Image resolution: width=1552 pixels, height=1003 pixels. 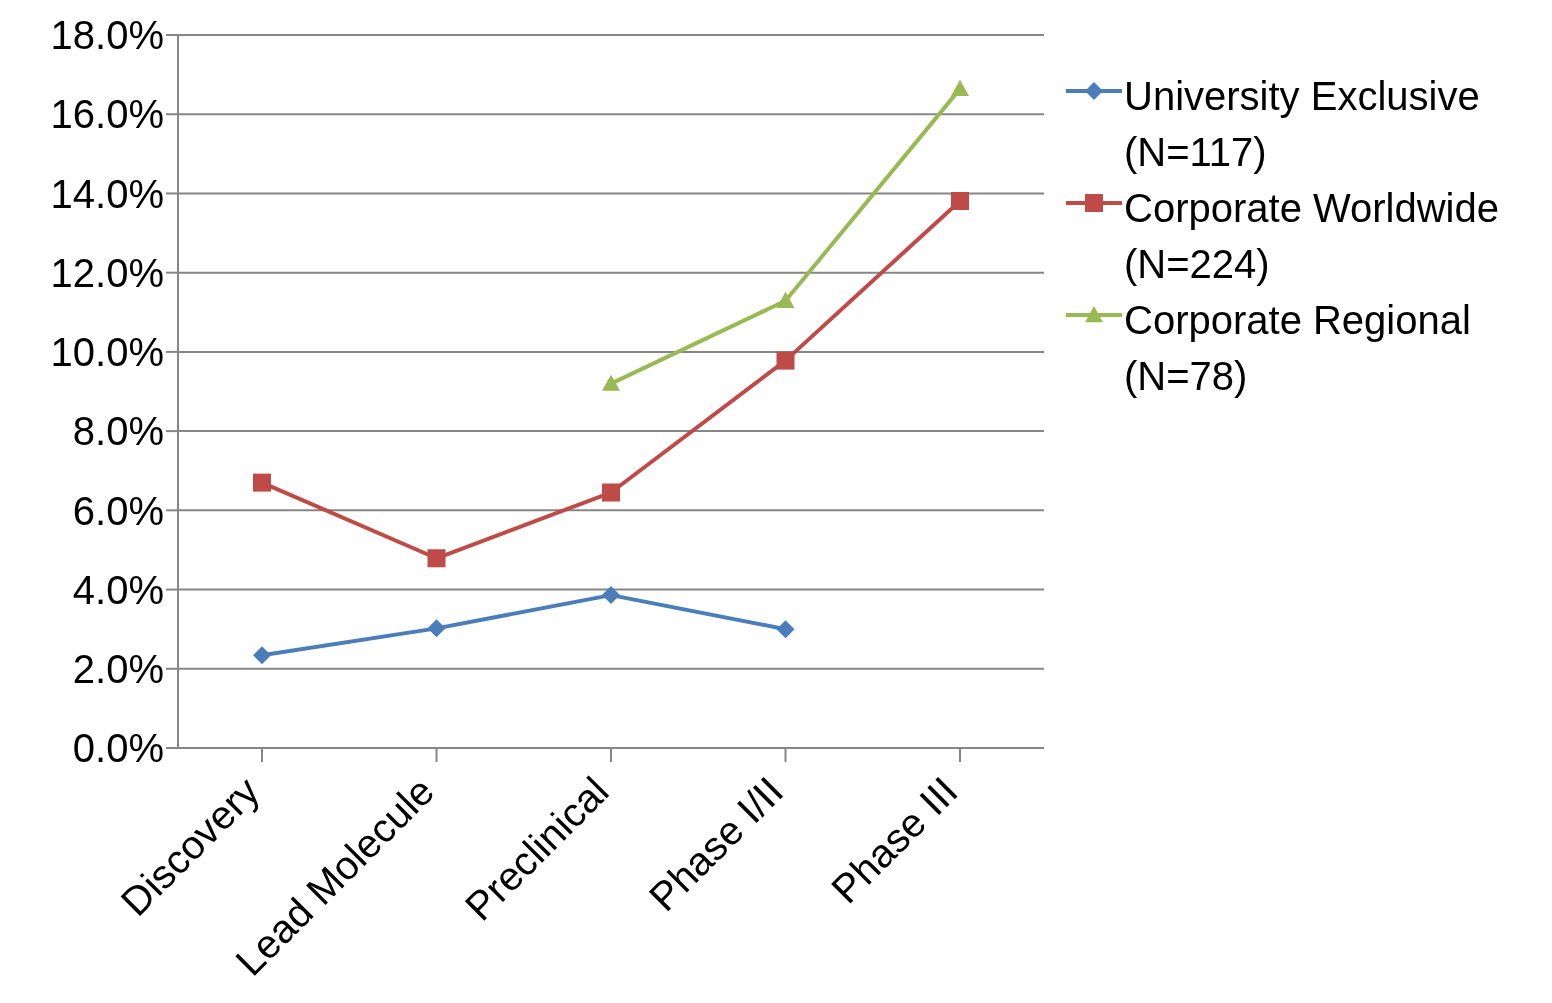 I want to click on y-tick-label: 16.0%, so click(x=107, y=114).